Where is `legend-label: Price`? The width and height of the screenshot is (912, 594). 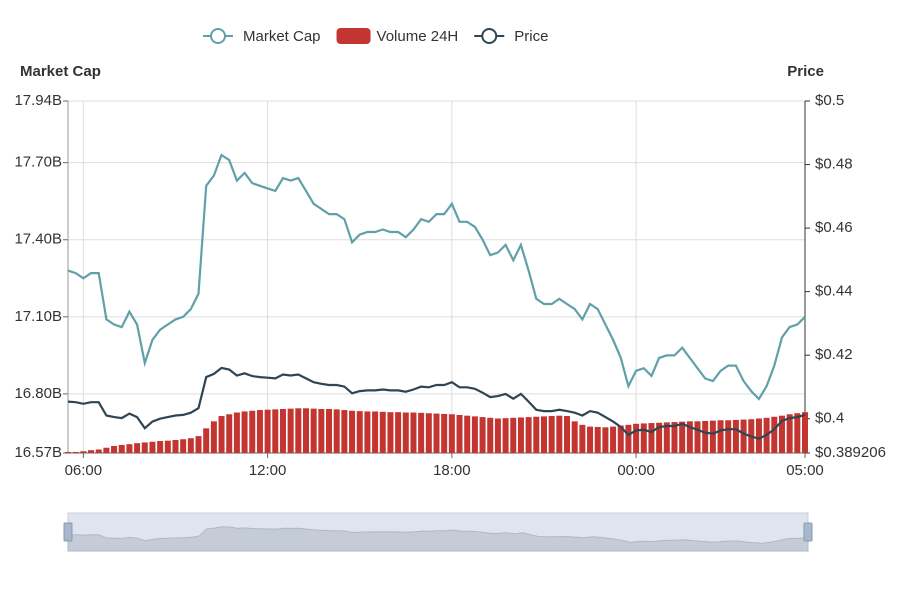
legend-label: Price is located at coordinates (531, 36).